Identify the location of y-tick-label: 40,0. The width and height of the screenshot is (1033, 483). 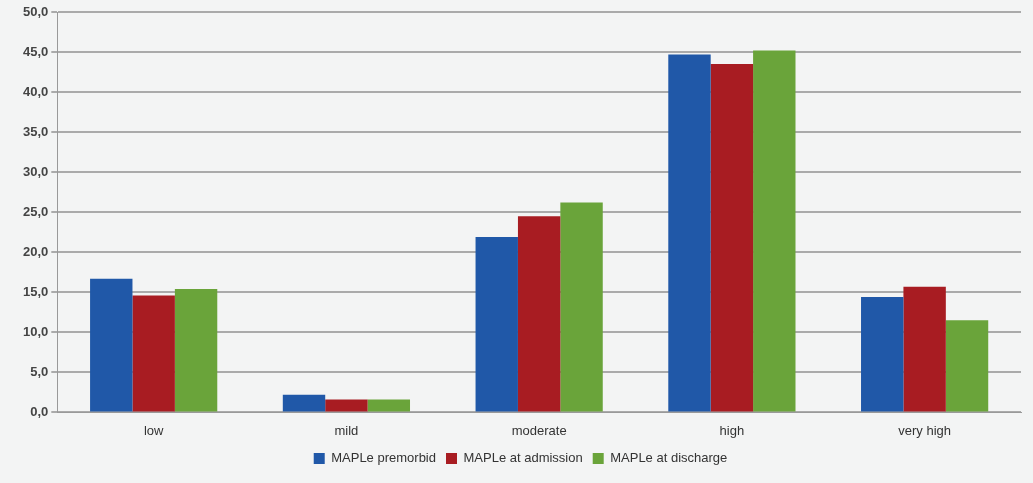
(35, 91).